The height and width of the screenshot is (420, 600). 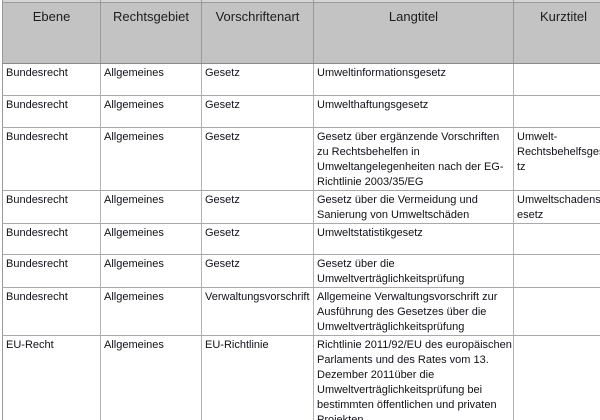 I want to click on cell-vorschriftenart: Verwaltungsvorschrift, so click(x=257, y=311).